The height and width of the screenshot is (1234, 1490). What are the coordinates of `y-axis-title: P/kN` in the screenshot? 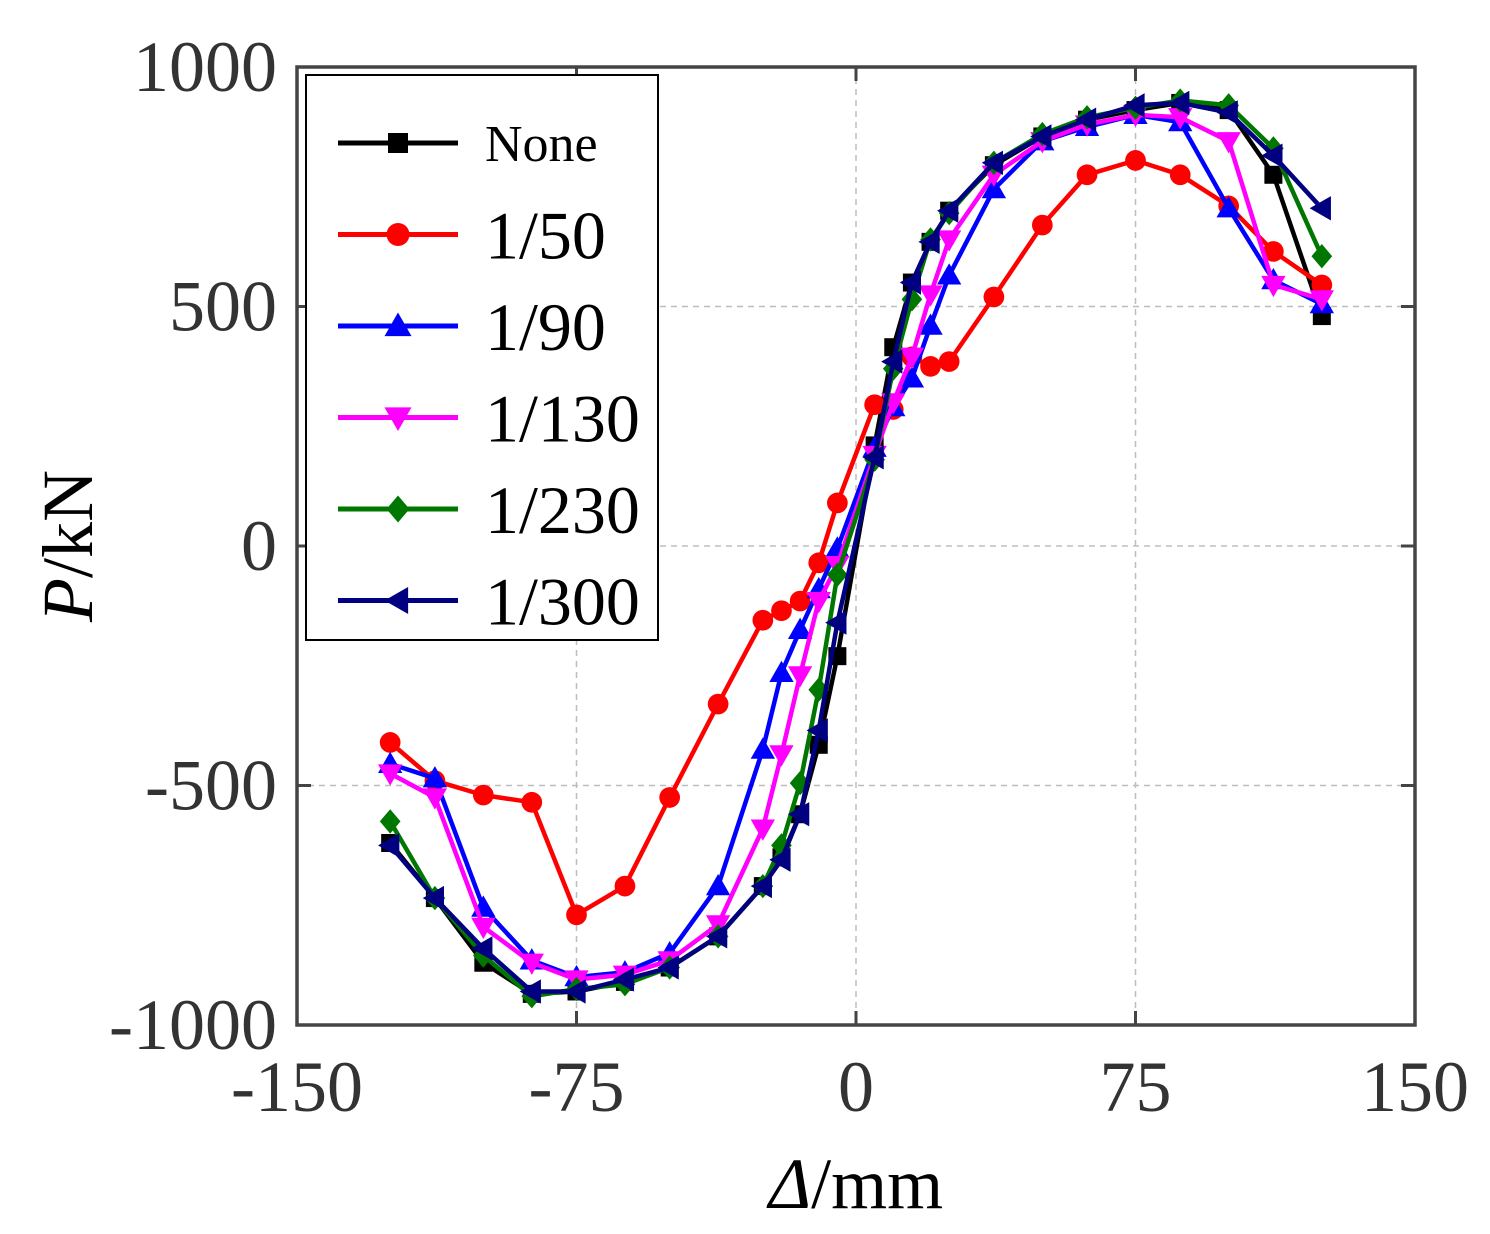 It's located at (68, 546).